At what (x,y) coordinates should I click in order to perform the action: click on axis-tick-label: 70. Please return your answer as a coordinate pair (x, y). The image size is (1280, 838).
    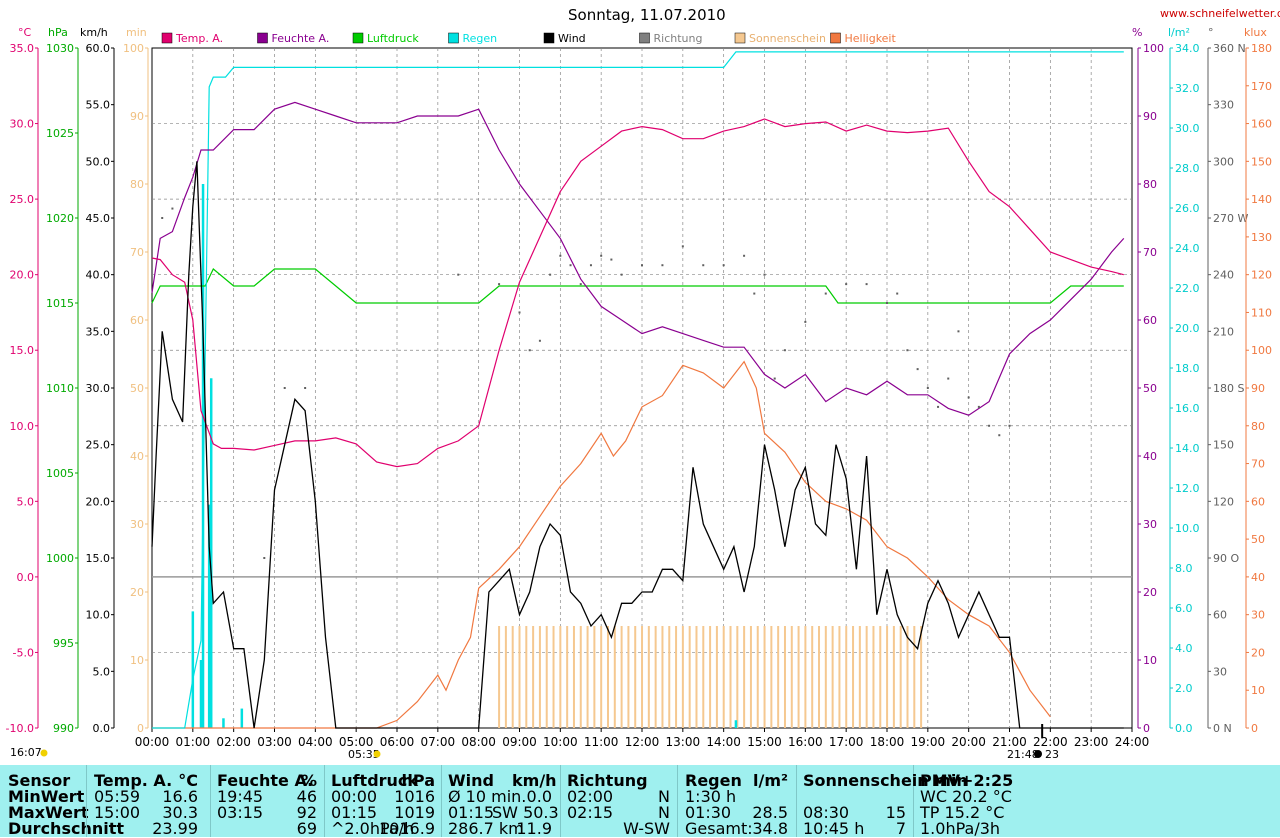
    Looking at the image, I should click on (1150, 252).